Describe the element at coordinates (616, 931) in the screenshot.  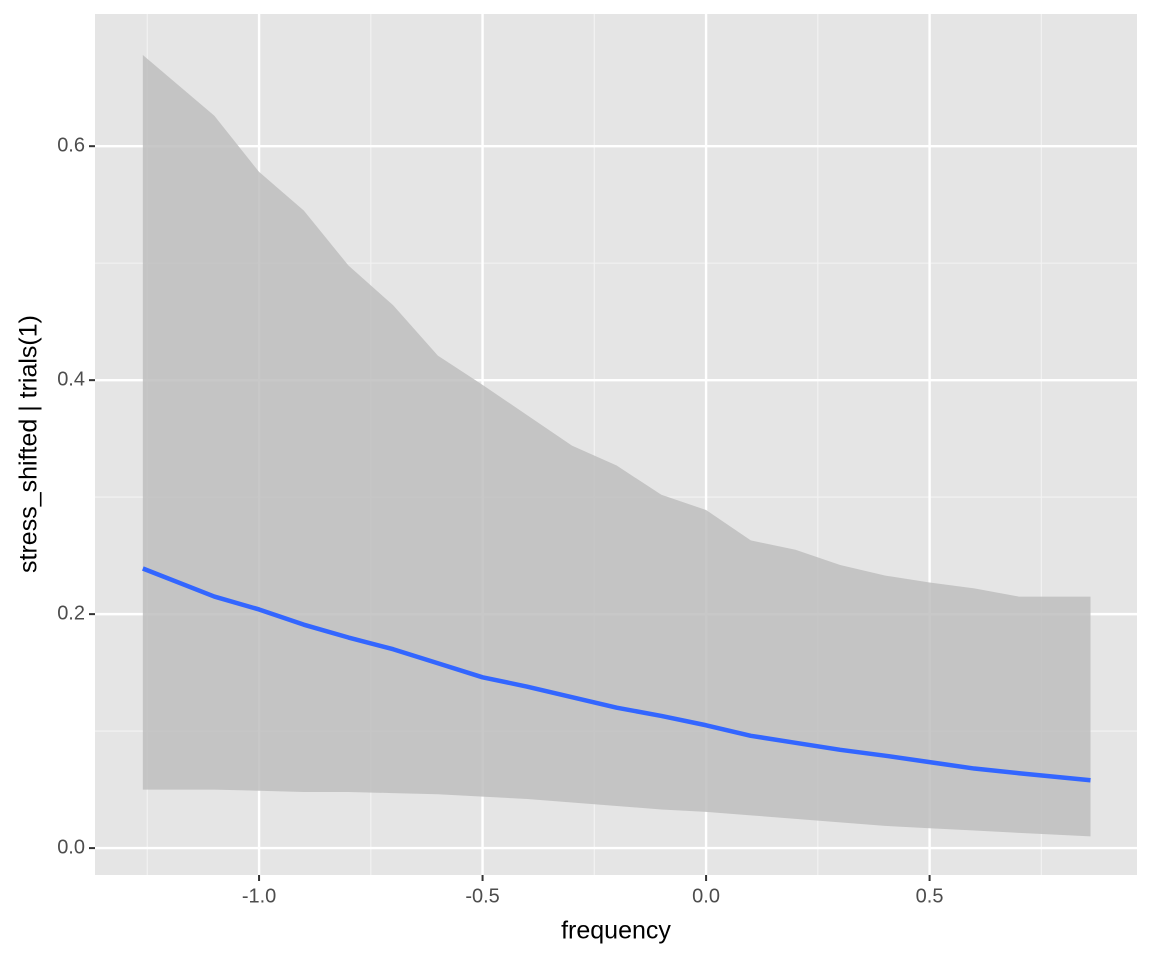
I see `x-axis-title: frequency` at that location.